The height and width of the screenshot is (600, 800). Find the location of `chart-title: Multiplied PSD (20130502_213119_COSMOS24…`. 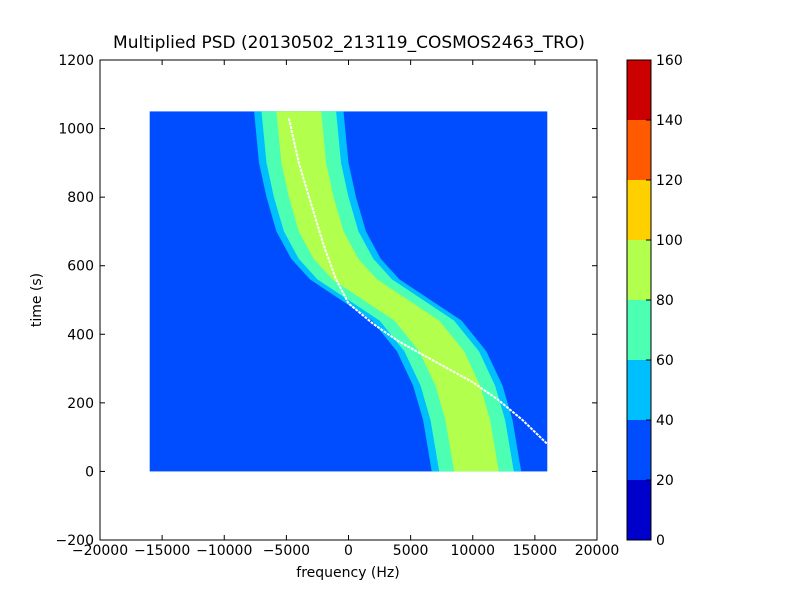

chart-title: Multiplied PSD (20130502_213119_COSMOS24… is located at coordinates (349, 43).